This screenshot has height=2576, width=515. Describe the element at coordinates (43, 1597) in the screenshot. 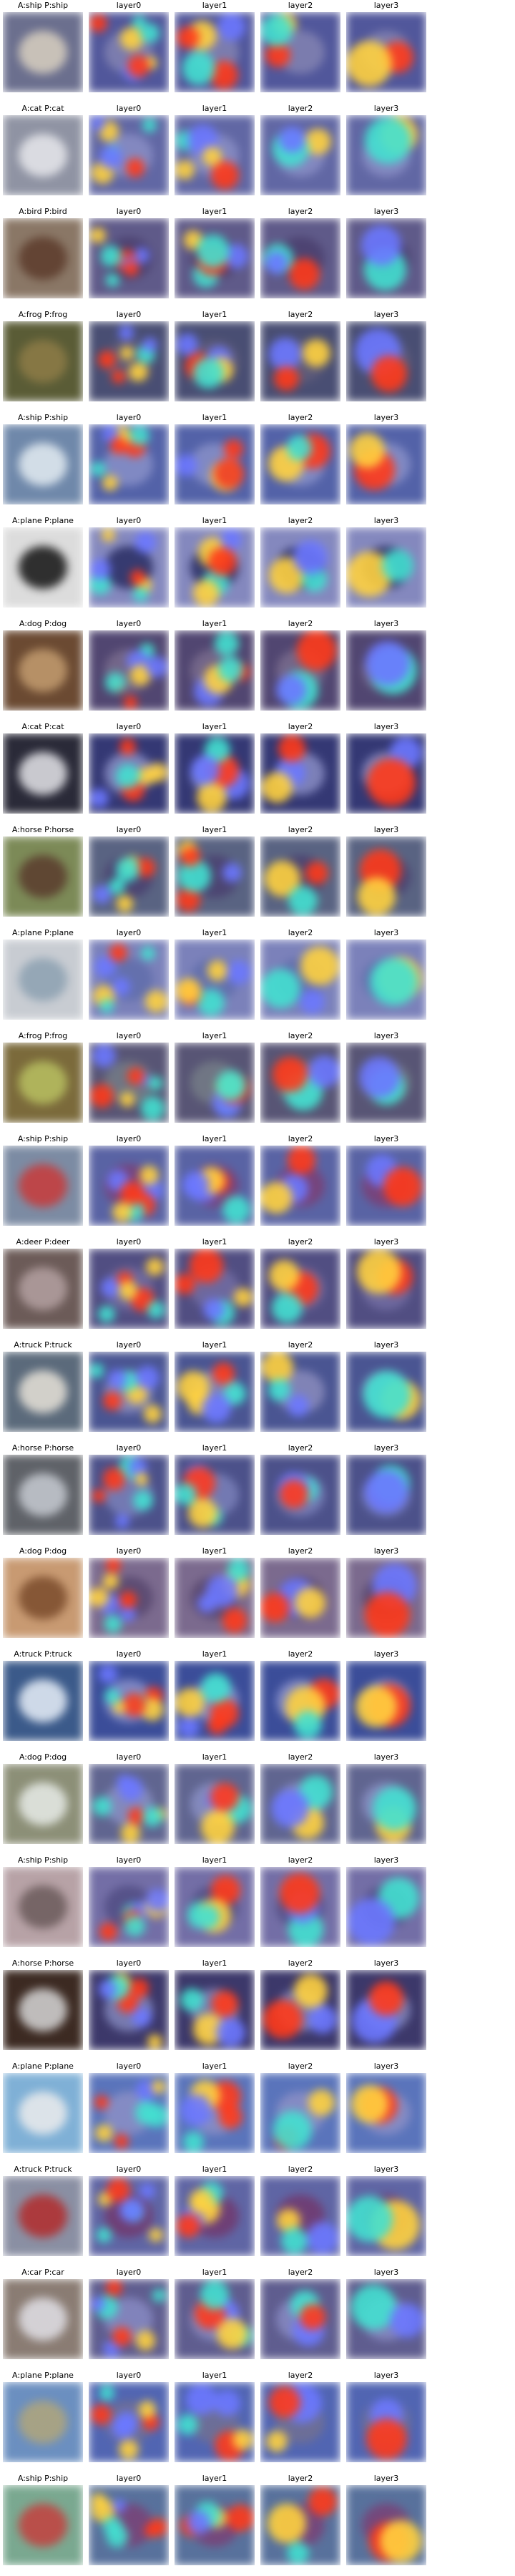

I see `image-cell: A:dog P:dog` at that location.